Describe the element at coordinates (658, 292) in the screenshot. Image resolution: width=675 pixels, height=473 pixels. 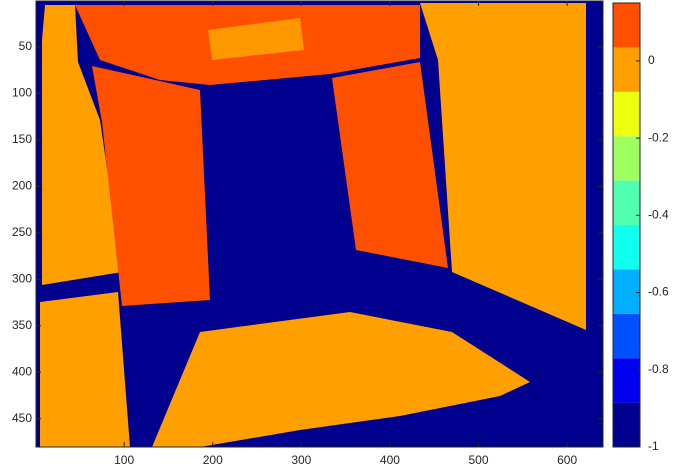
I see `colorbar-tick-label: -0.6` at that location.